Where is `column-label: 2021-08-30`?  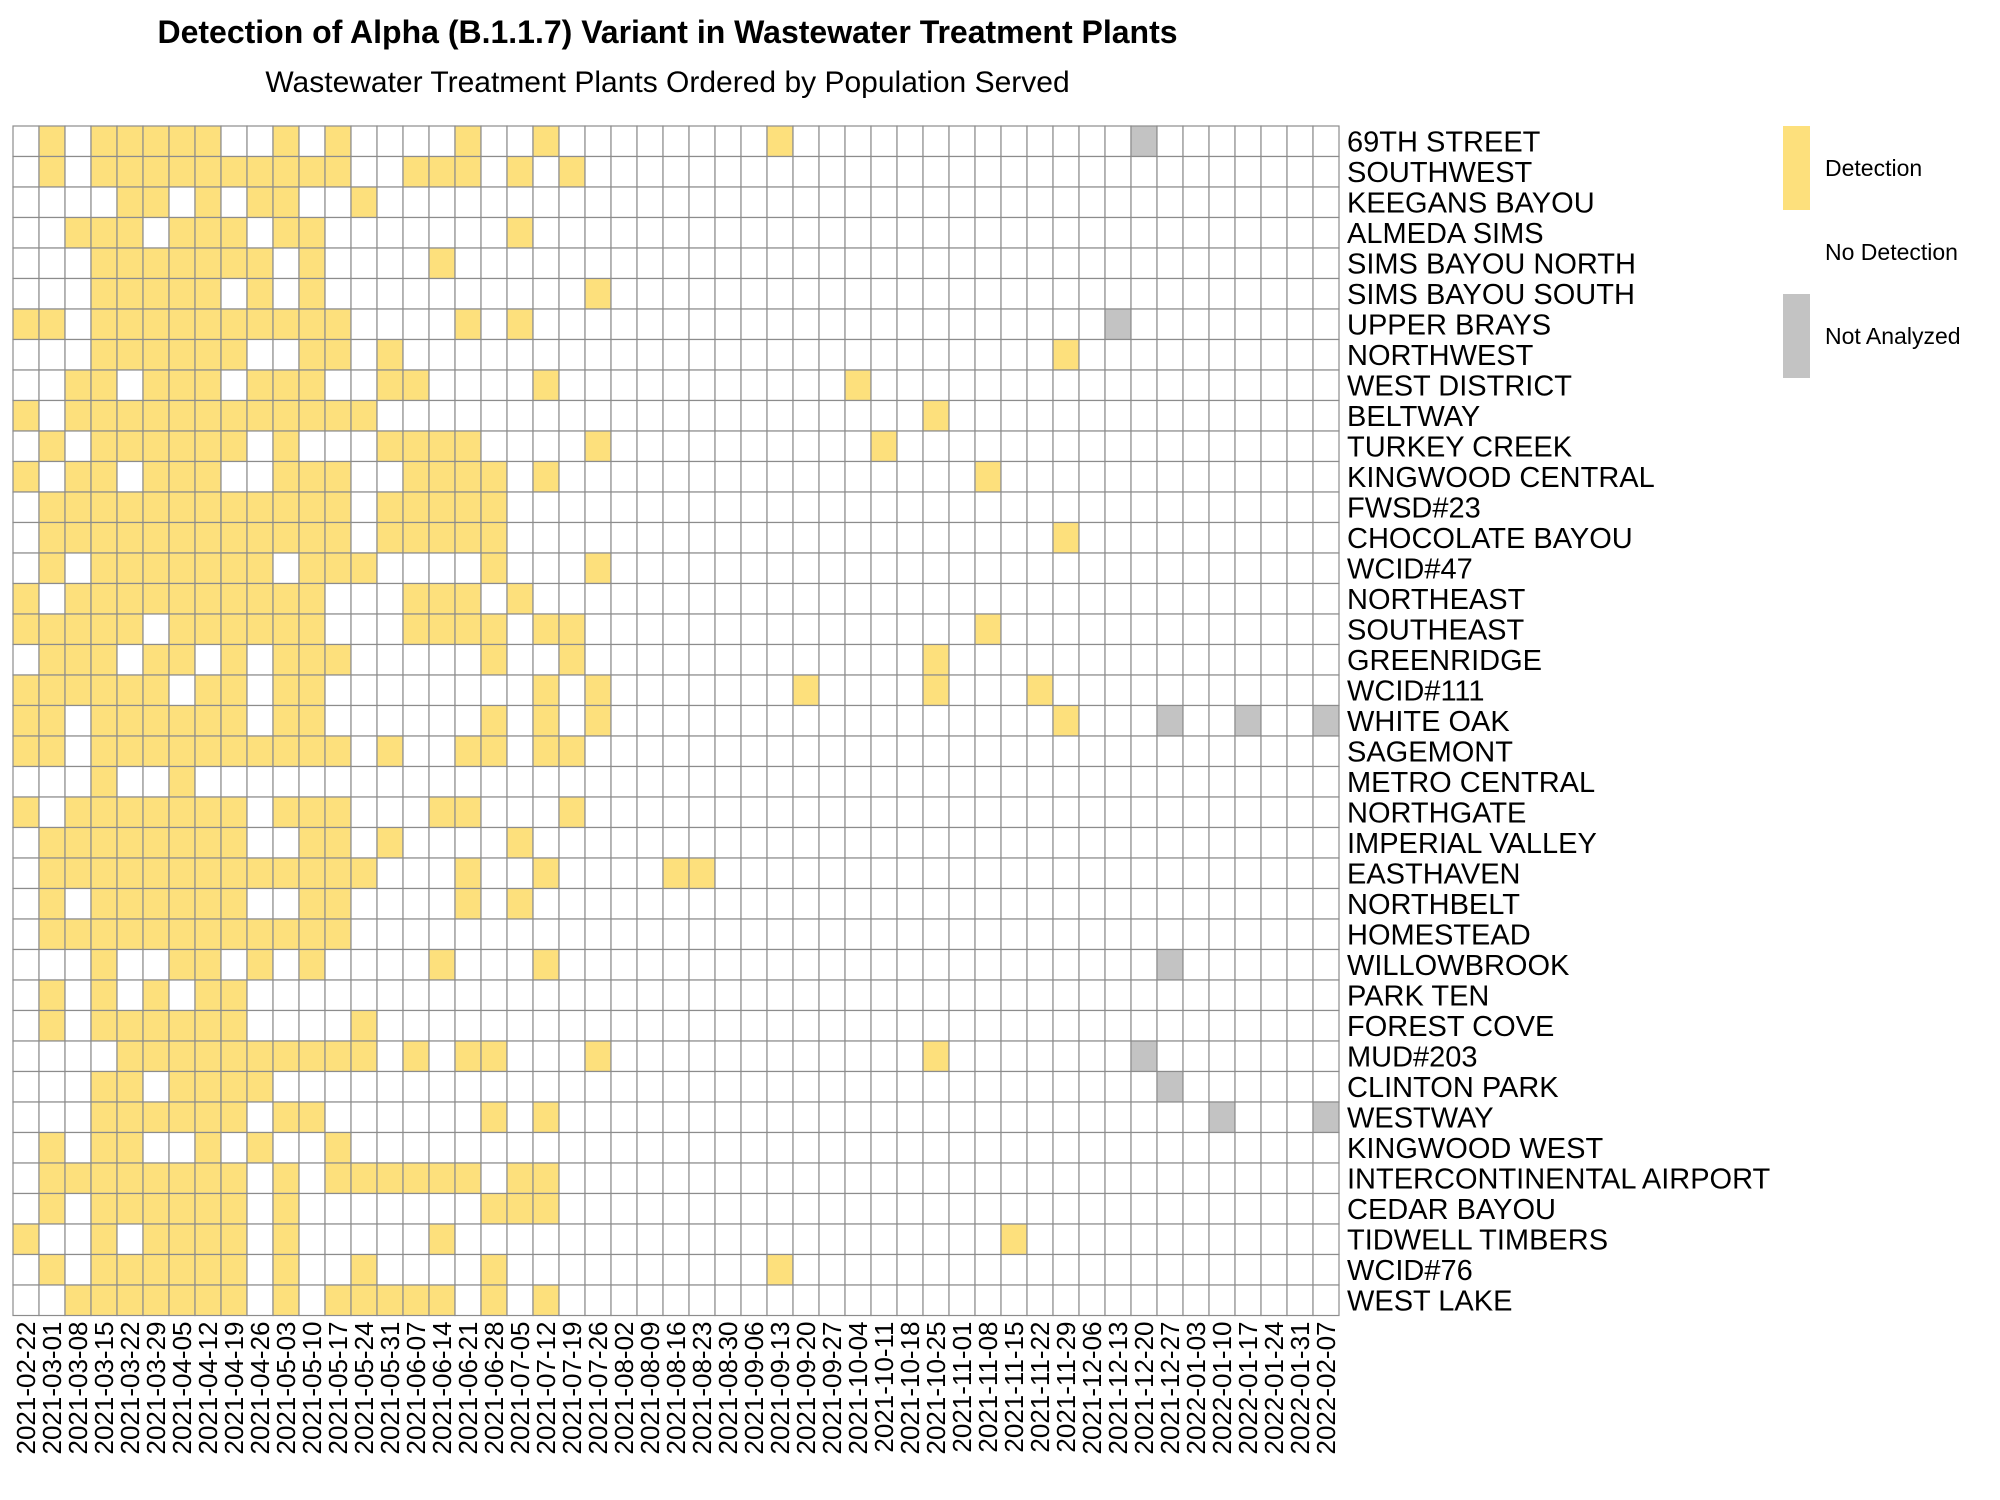
column-label: 2021-08-30 is located at coordinates (728, 1388).